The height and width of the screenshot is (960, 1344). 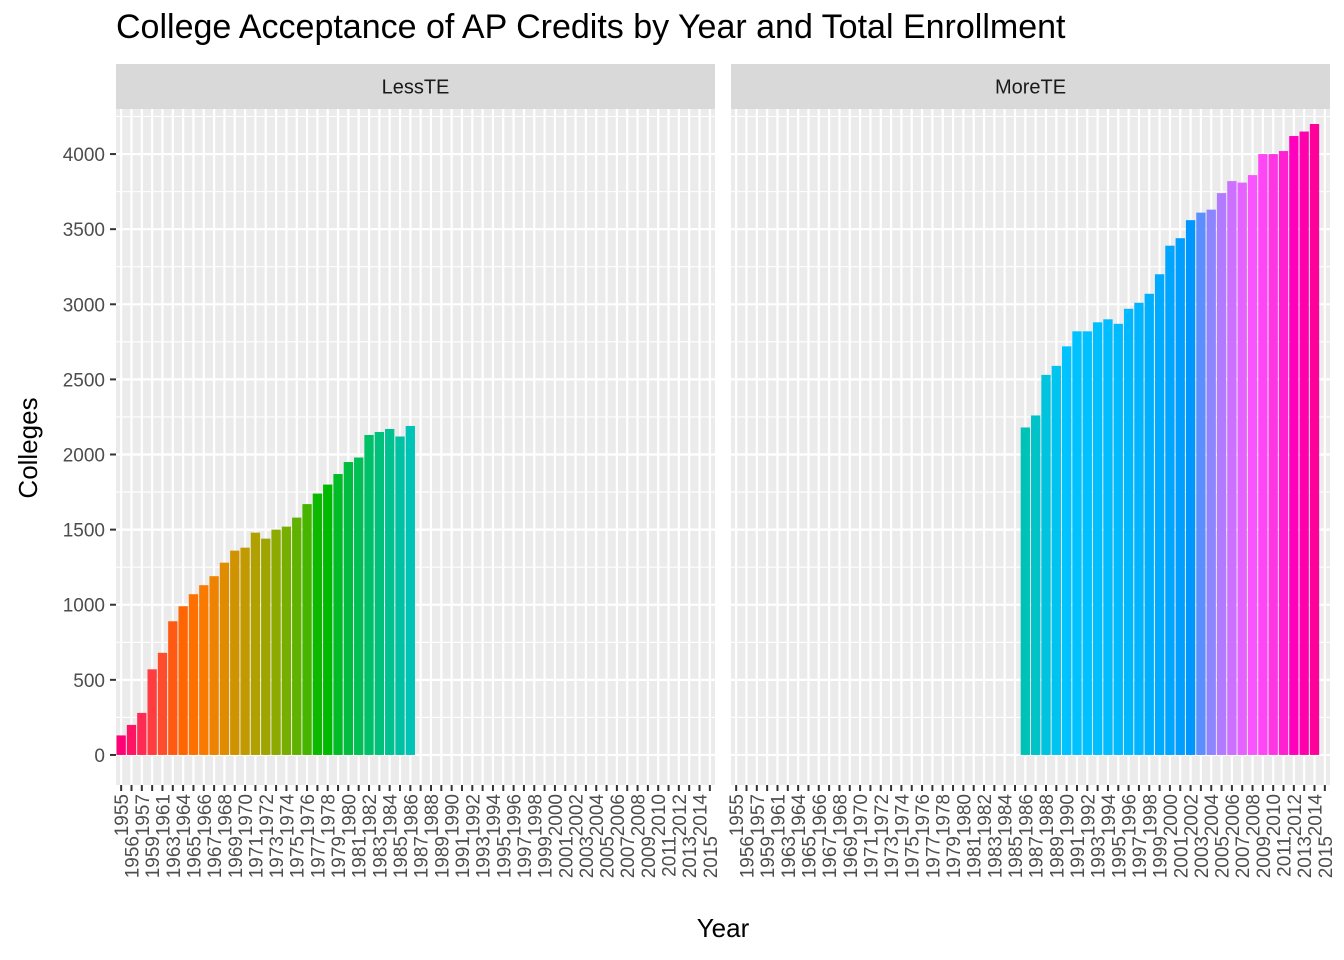 What do you see at coordinates (174, 857) in the screenshot?
I see `x-tick-label: 1963` at bounding box center [174, 857].